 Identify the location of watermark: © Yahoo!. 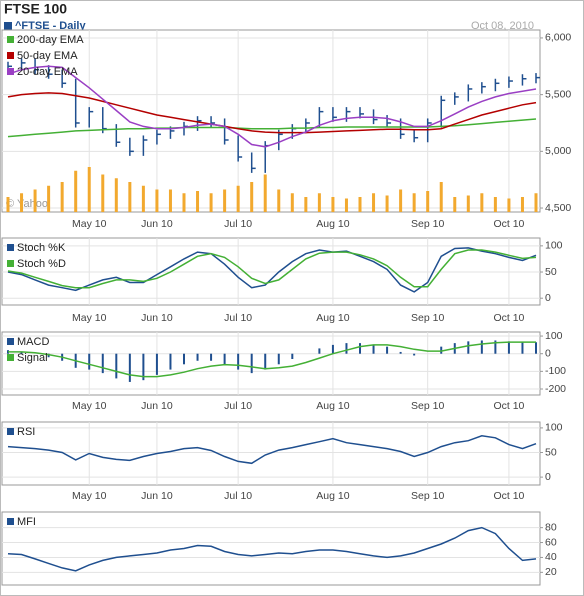
(28, 204).